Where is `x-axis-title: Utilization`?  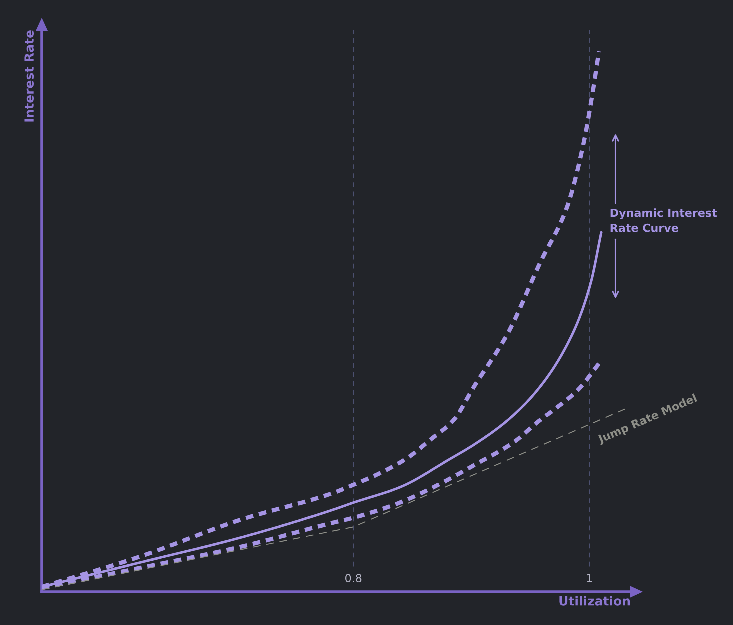
x-axis-title: Utilization is located at coordinates (595, 601).